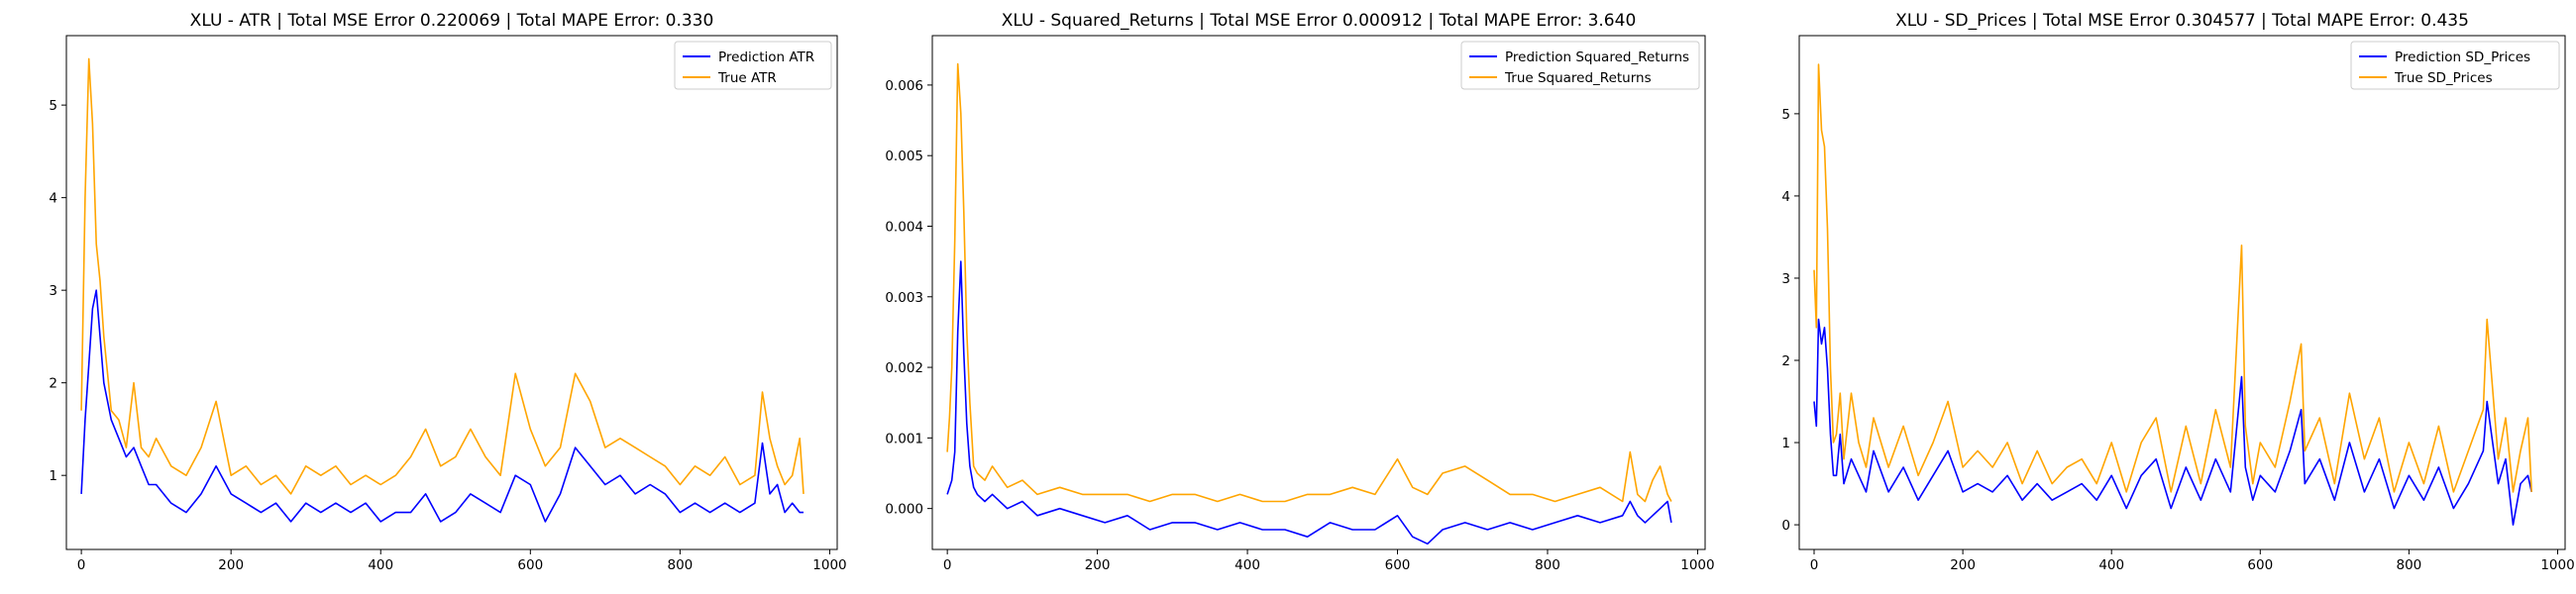 This screenshot has width=2576, height=594. Describe the element at coordinates (904, 510) in the screenshot. I see `y-tick-label: 0.000` at that location.